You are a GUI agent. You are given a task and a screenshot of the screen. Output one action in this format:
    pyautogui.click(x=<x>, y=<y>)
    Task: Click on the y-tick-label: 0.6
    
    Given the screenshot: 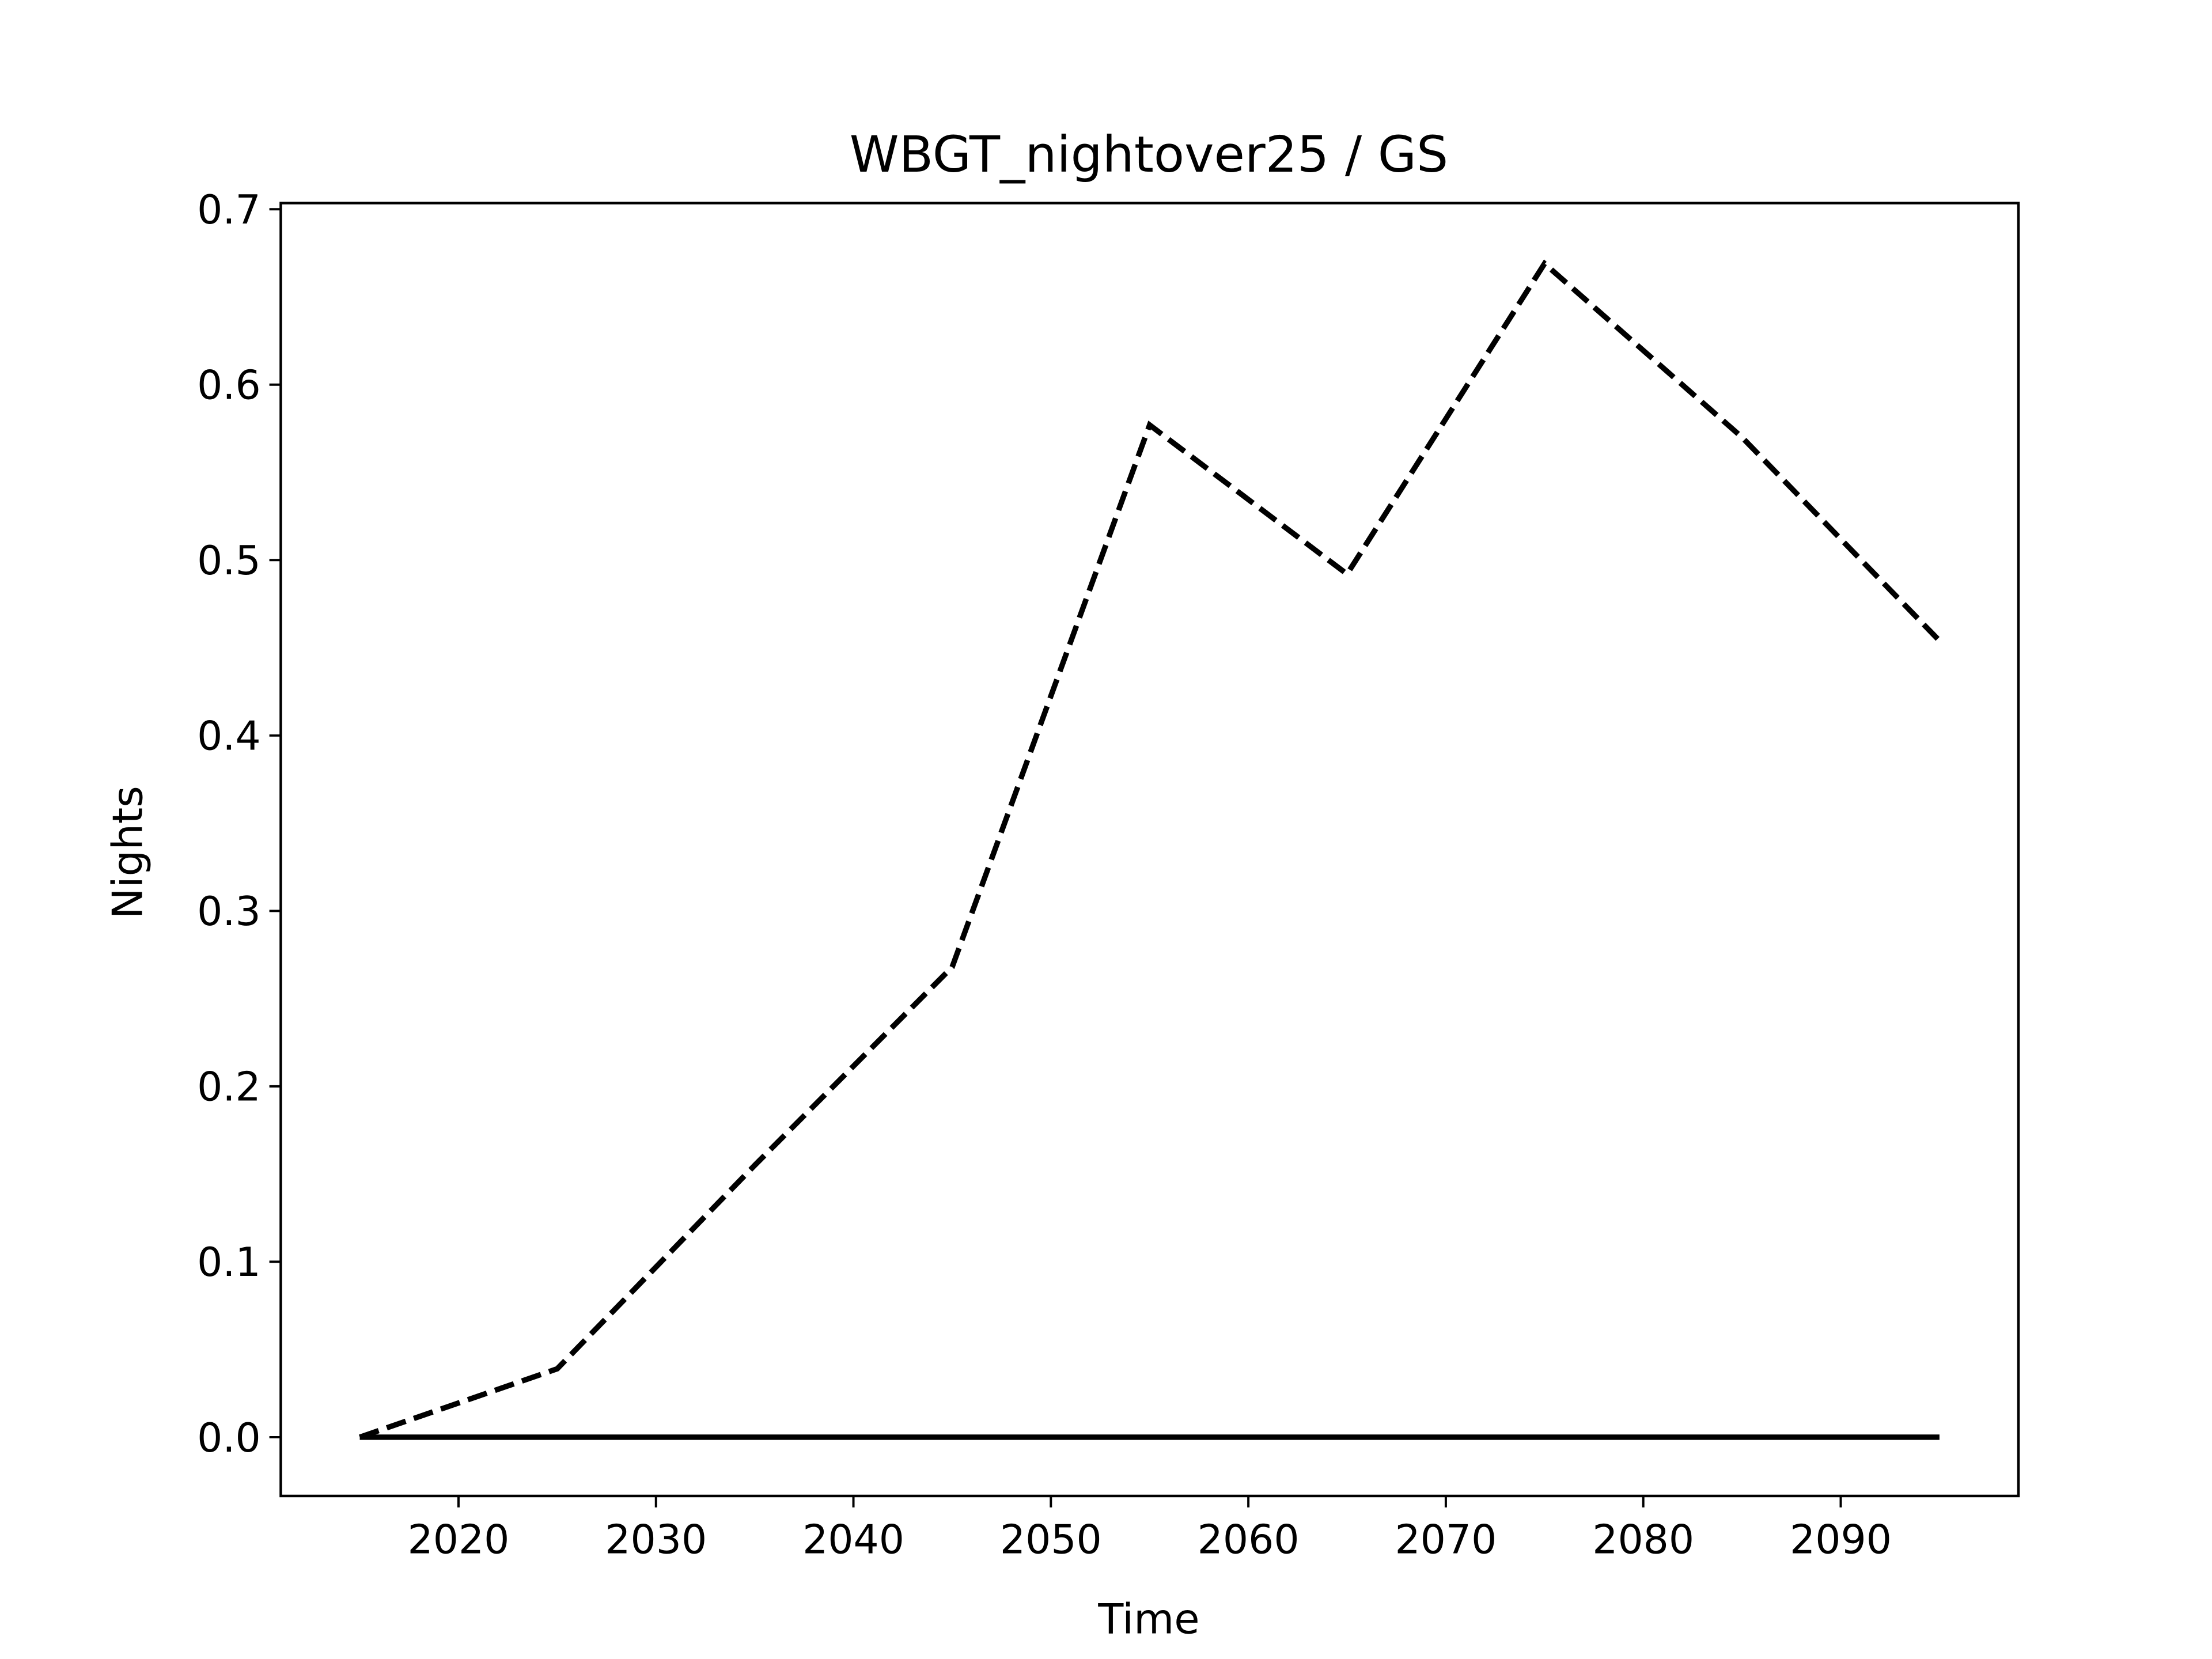 What is the action you would take?
    pyautogui.click(x=229, y=385)
    